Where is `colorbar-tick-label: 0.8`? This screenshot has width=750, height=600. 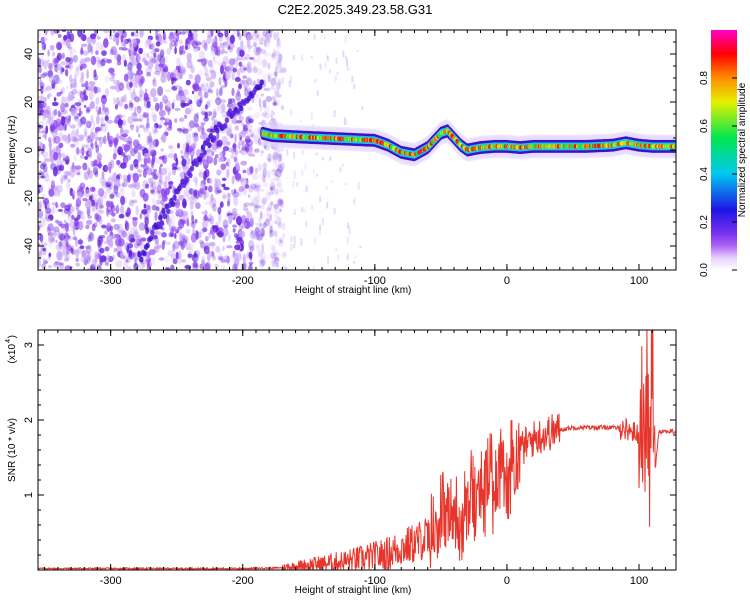
colorbar-tick-label: 0.8 is located at coordinates (704, 78).